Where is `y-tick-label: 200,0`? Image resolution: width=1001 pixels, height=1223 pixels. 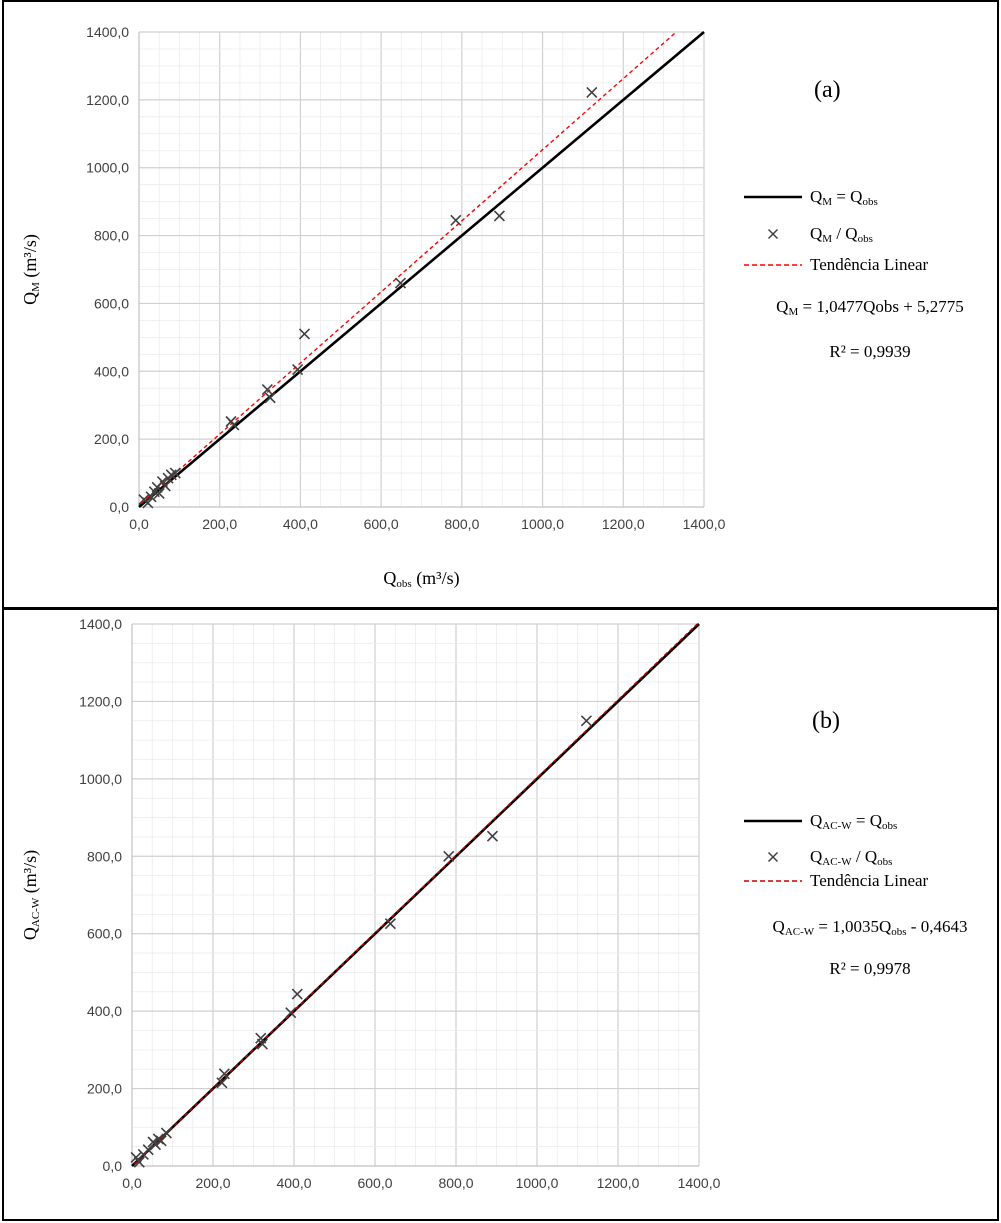
y-tick-label: 200,0 is located at coordinates (111, 439).